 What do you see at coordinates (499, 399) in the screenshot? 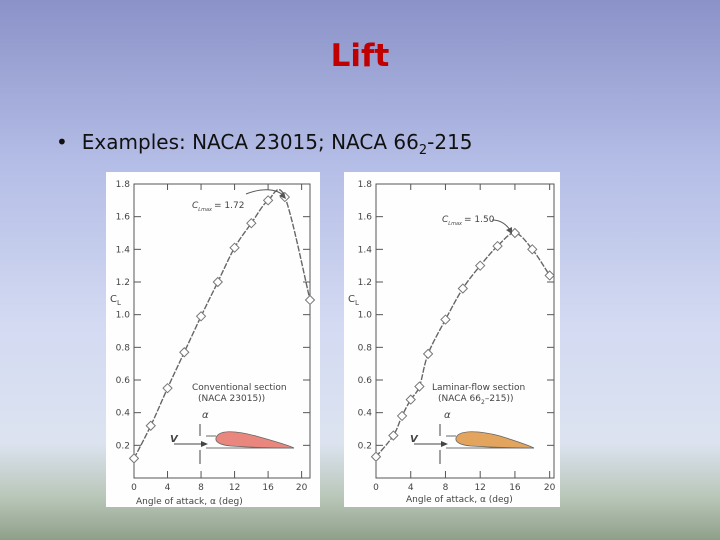
I see `section-label-2-tail: –215))` at bounding box center [499, 399].